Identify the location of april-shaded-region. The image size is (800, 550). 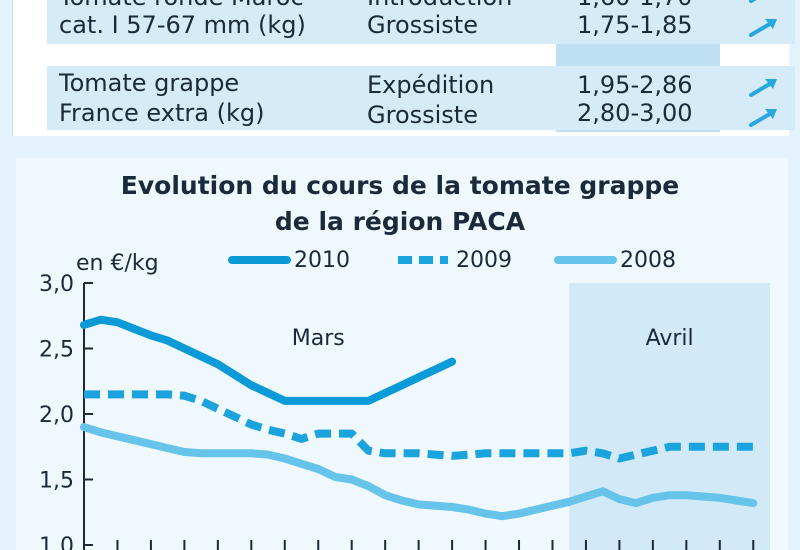
(669, 416).